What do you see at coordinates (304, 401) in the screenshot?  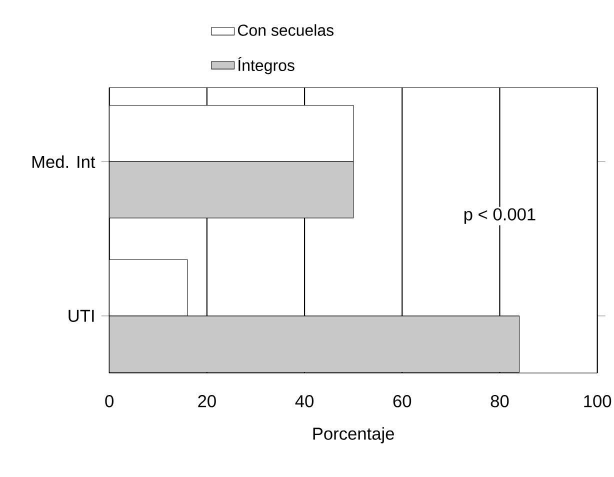 I see `x-tick-label: 40` at bounding box center [304, 401].